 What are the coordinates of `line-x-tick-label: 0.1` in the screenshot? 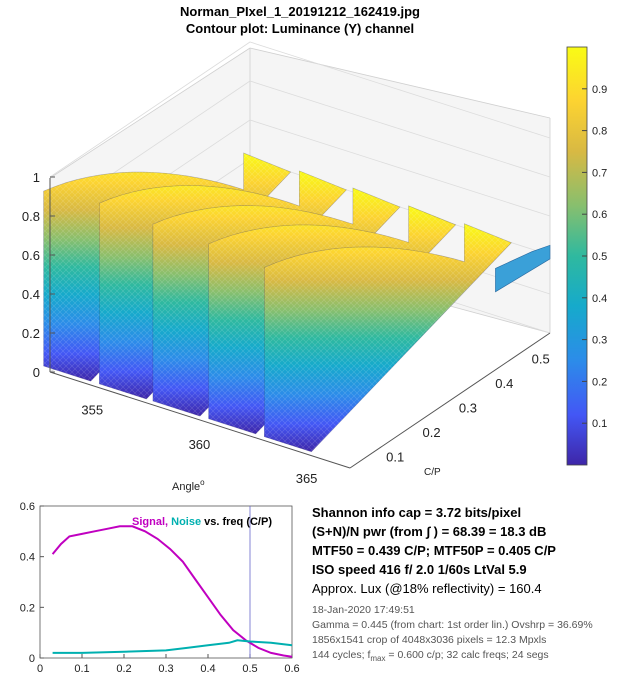 It's located at (81, 668).